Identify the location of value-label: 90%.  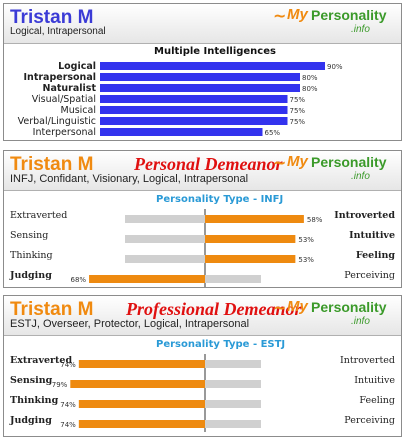
(335, 67).